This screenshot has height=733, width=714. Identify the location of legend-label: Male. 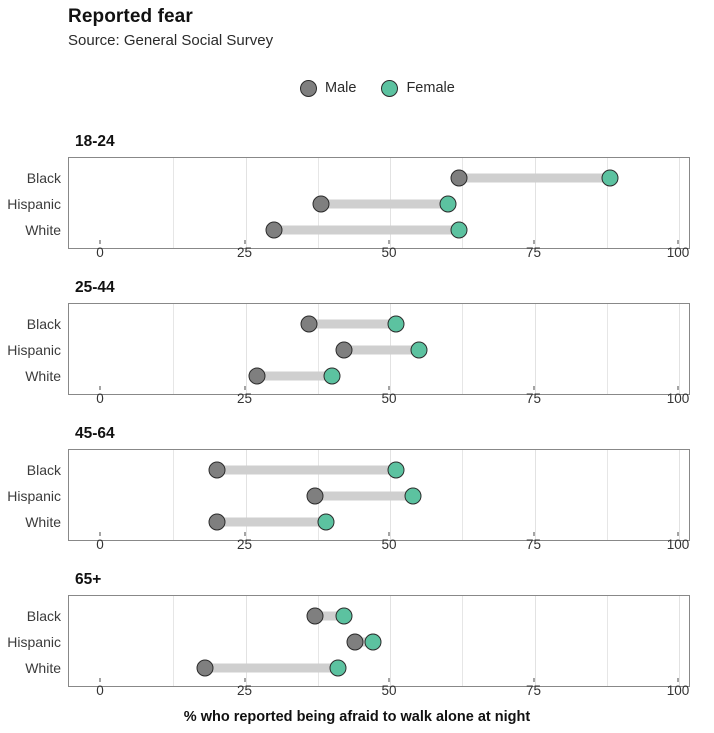
(341, 88).